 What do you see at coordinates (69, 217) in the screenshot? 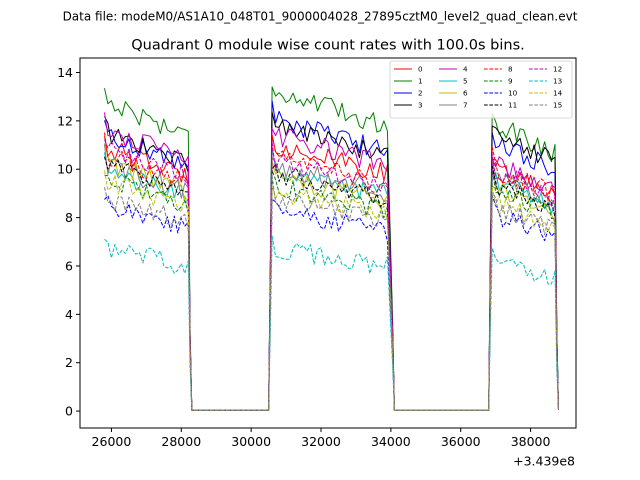
I see `y-tick-label: 8` at bounding box center [69, 217].